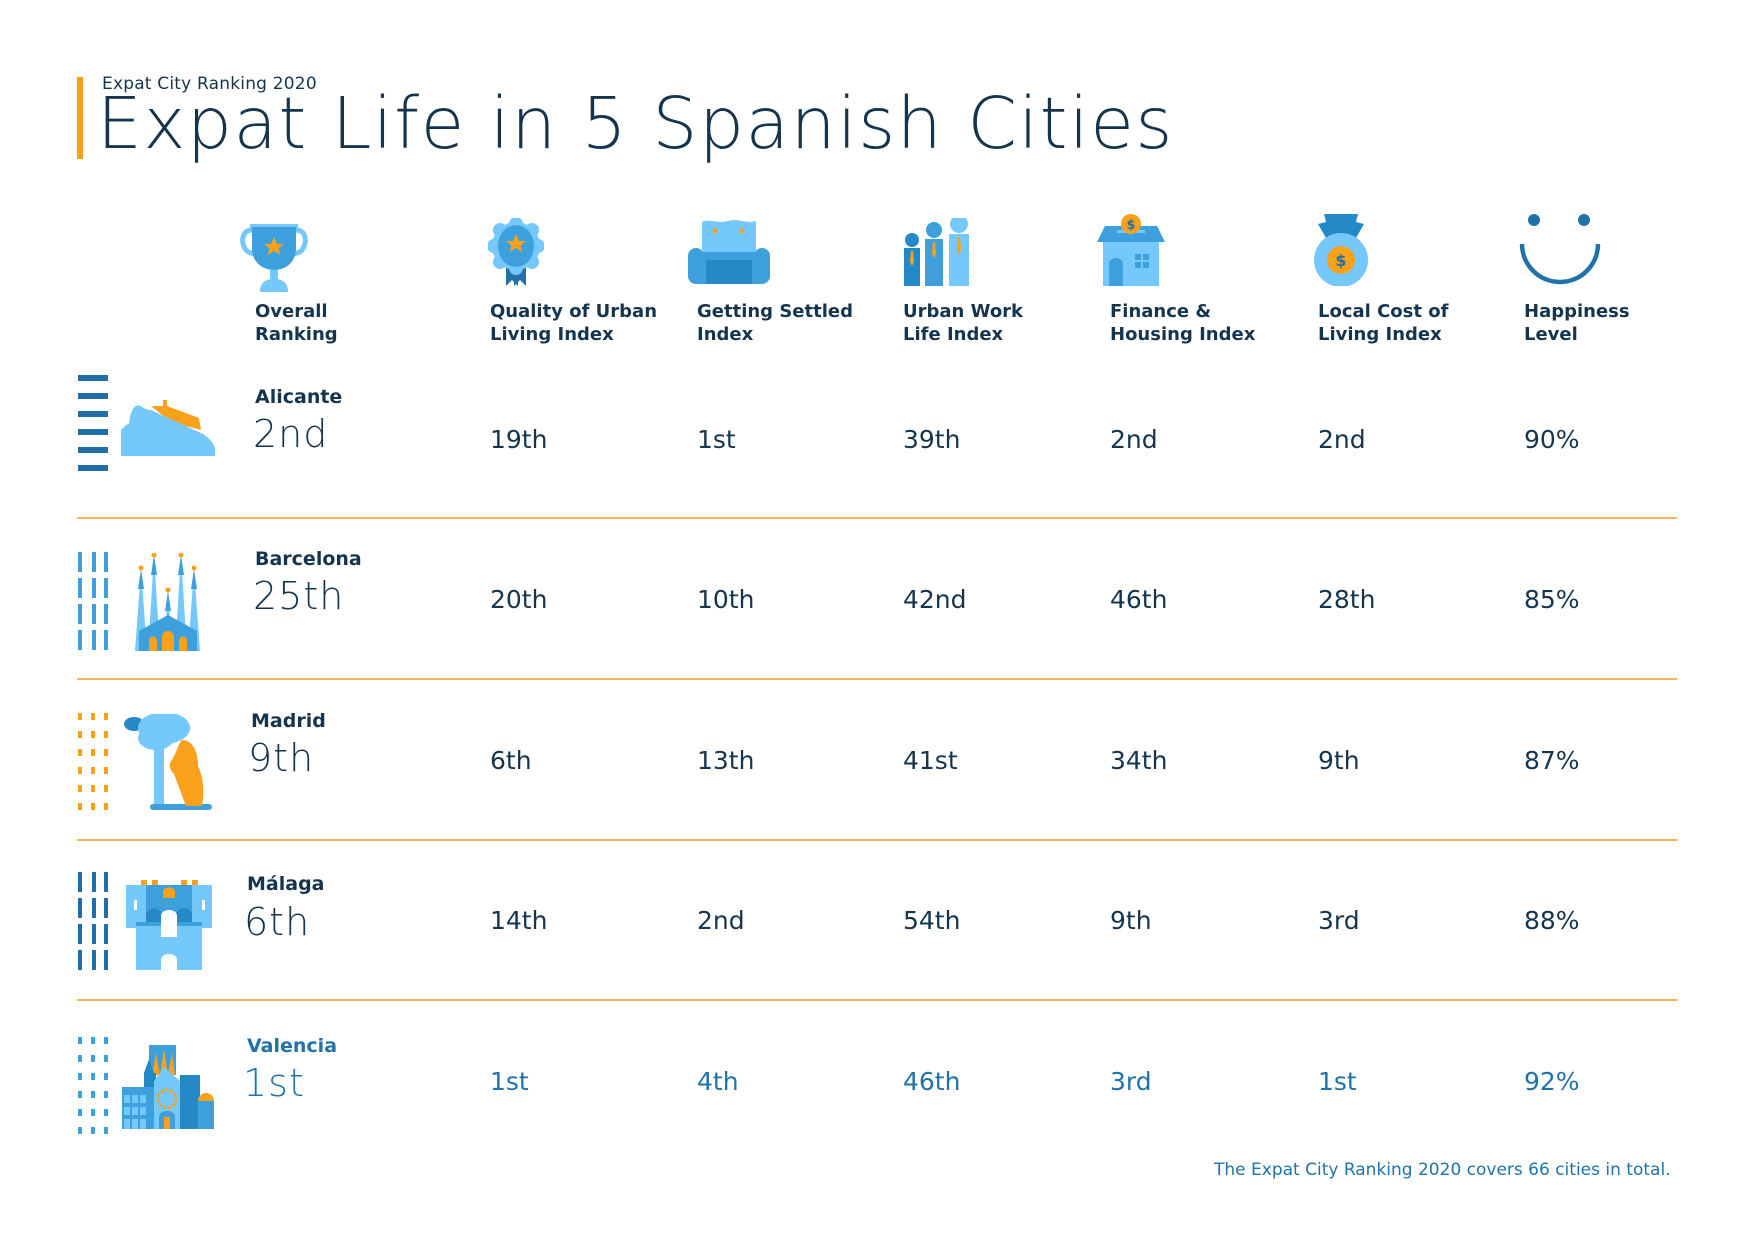 The height and width of the screenshot is (1240, 1754). Describe the element at coordinates (291, 311) in the screenshot. I see `column-header-line: Overall` at that location.